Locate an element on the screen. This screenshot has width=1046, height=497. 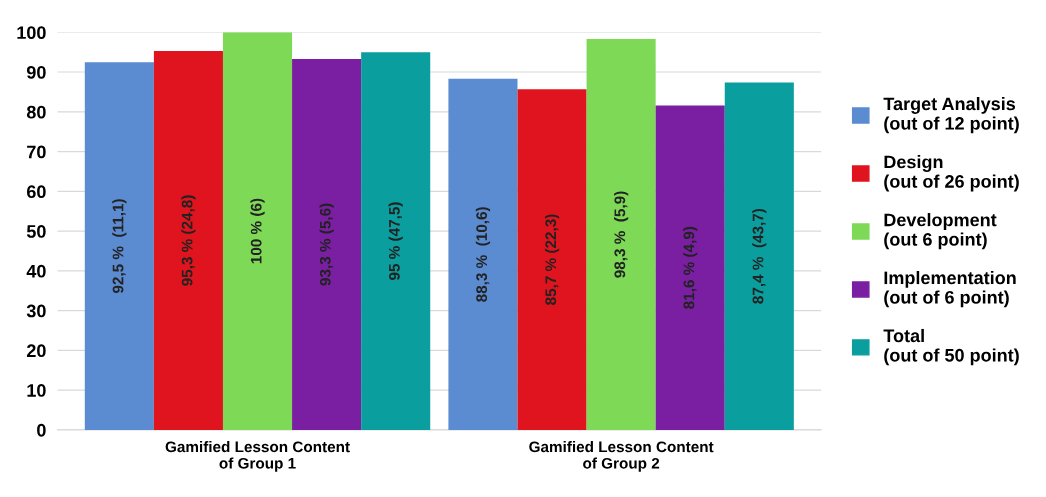
data-label: 93,3 % (5,6) is located at coordinates (326, 244).